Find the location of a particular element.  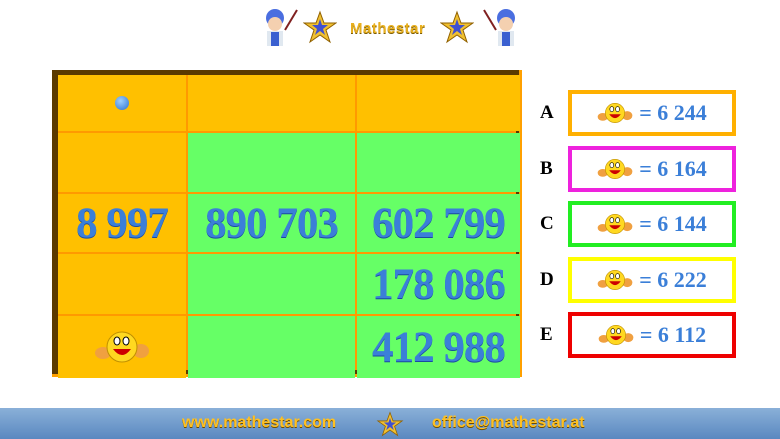

footer: www.mathestar.com office@mathestar.at is located at coordinates (390, 423).